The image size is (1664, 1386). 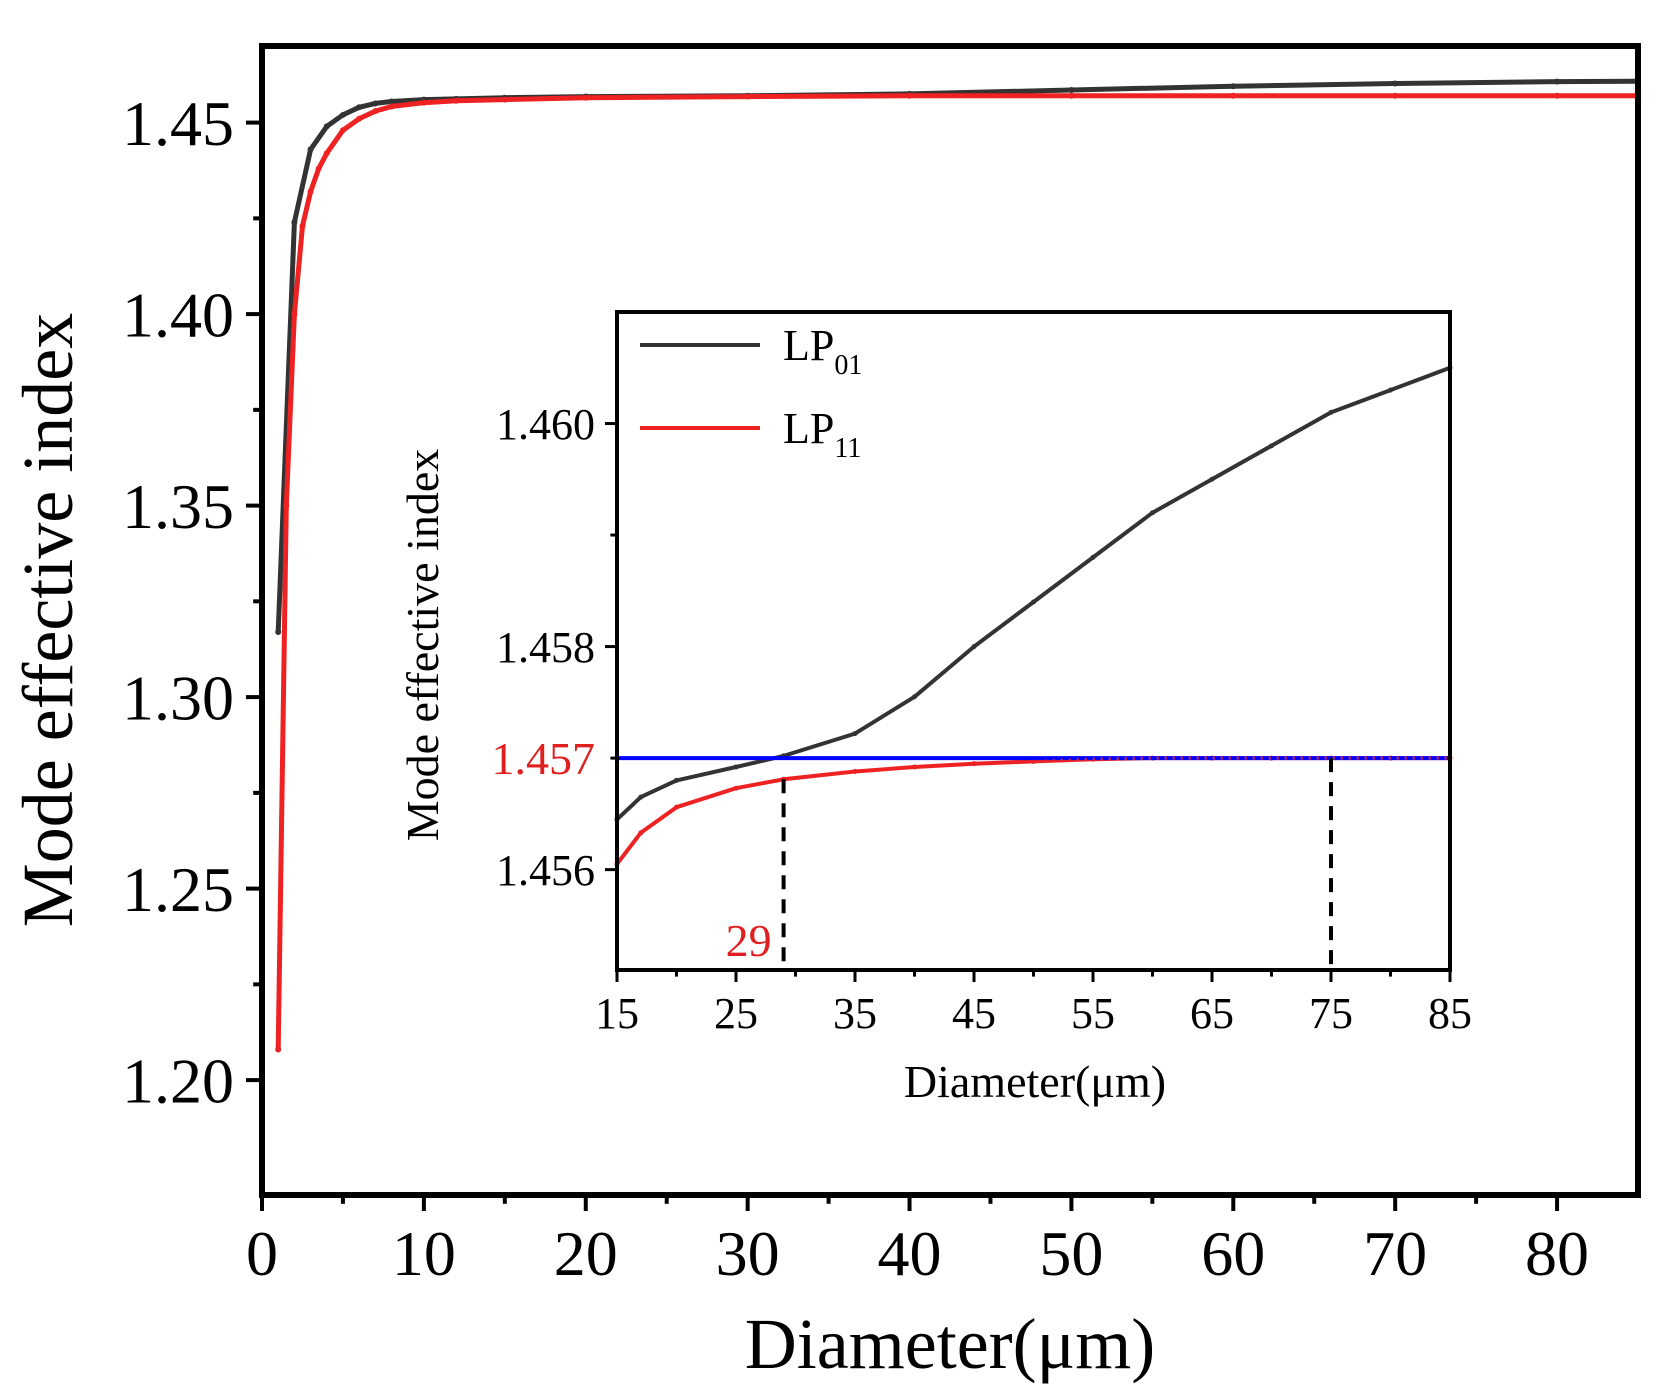 What do you see at coordinates (1035, 1081) in the screenshot?
I see `inset-x-axis-label: Diameter(μm)` at bounding box center [1035, 1081].